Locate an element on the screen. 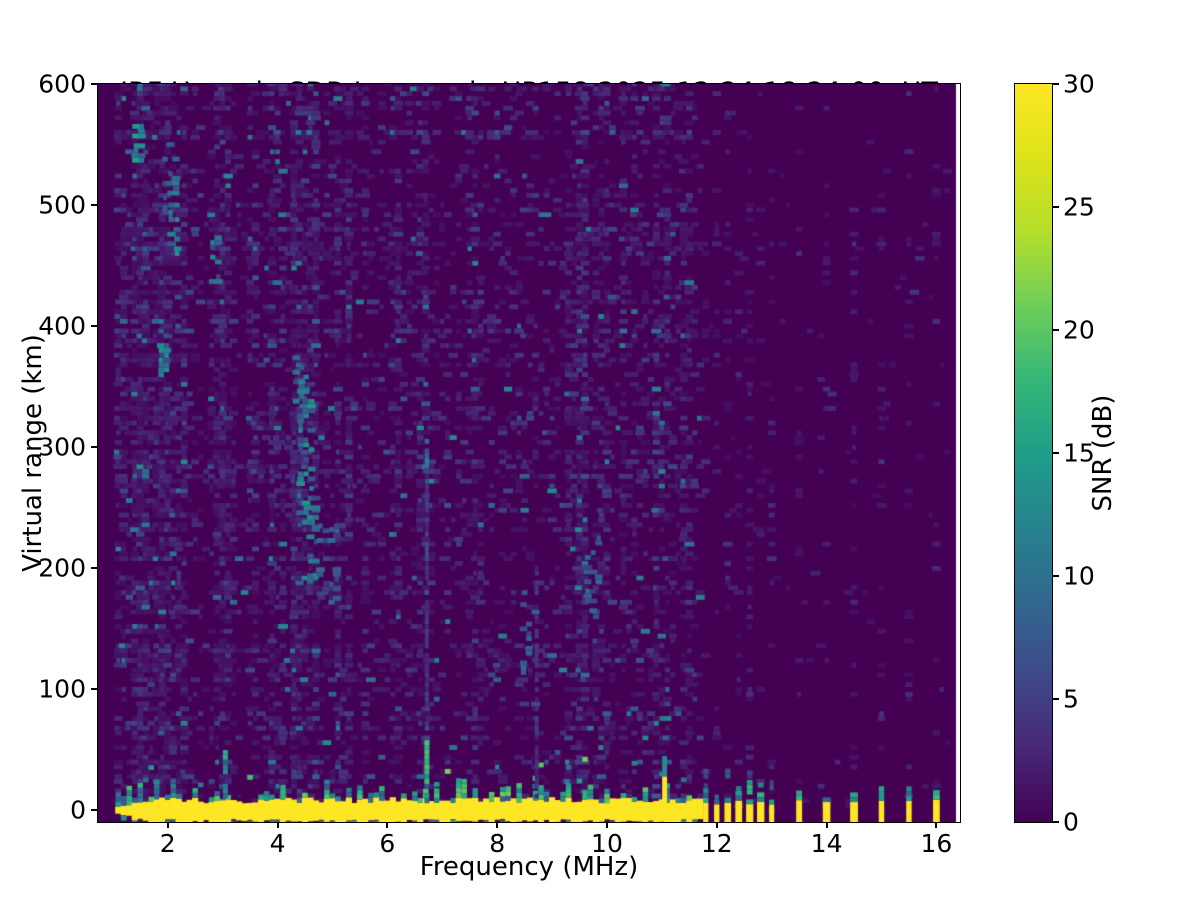 The height and width of the screenshot is (900, 1200). y-tick-label: 300 is located at coordinates (62, 447).